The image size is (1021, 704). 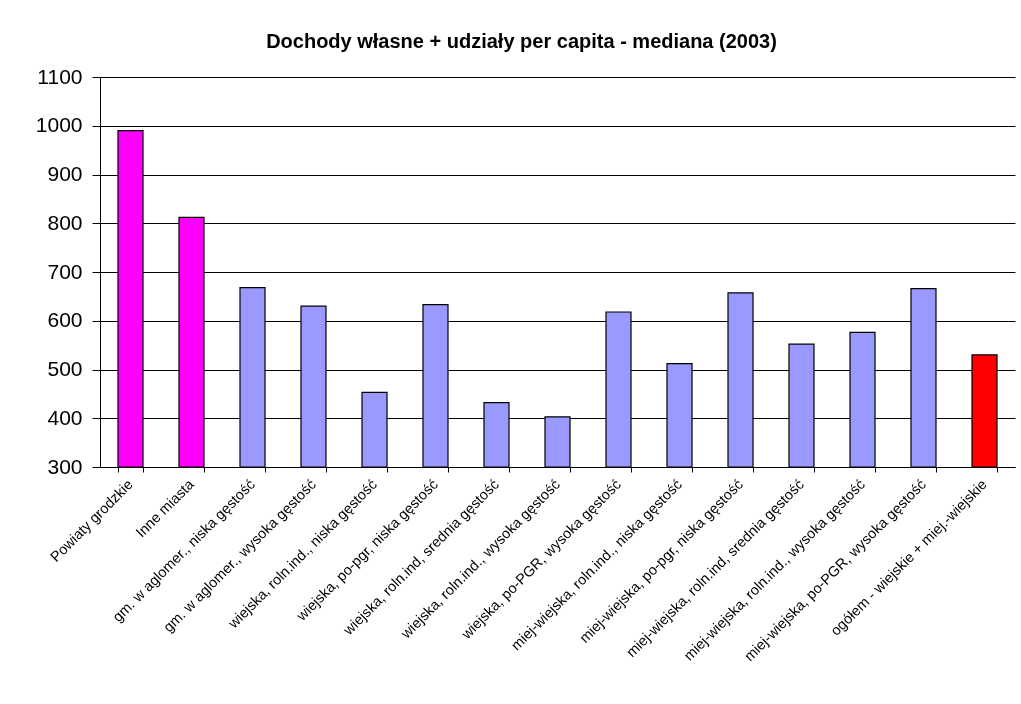 What do you see at coordinates (59, 125) in the screenshot?
I see `y-tick-label: 1000` at bounding box center [59, 125].